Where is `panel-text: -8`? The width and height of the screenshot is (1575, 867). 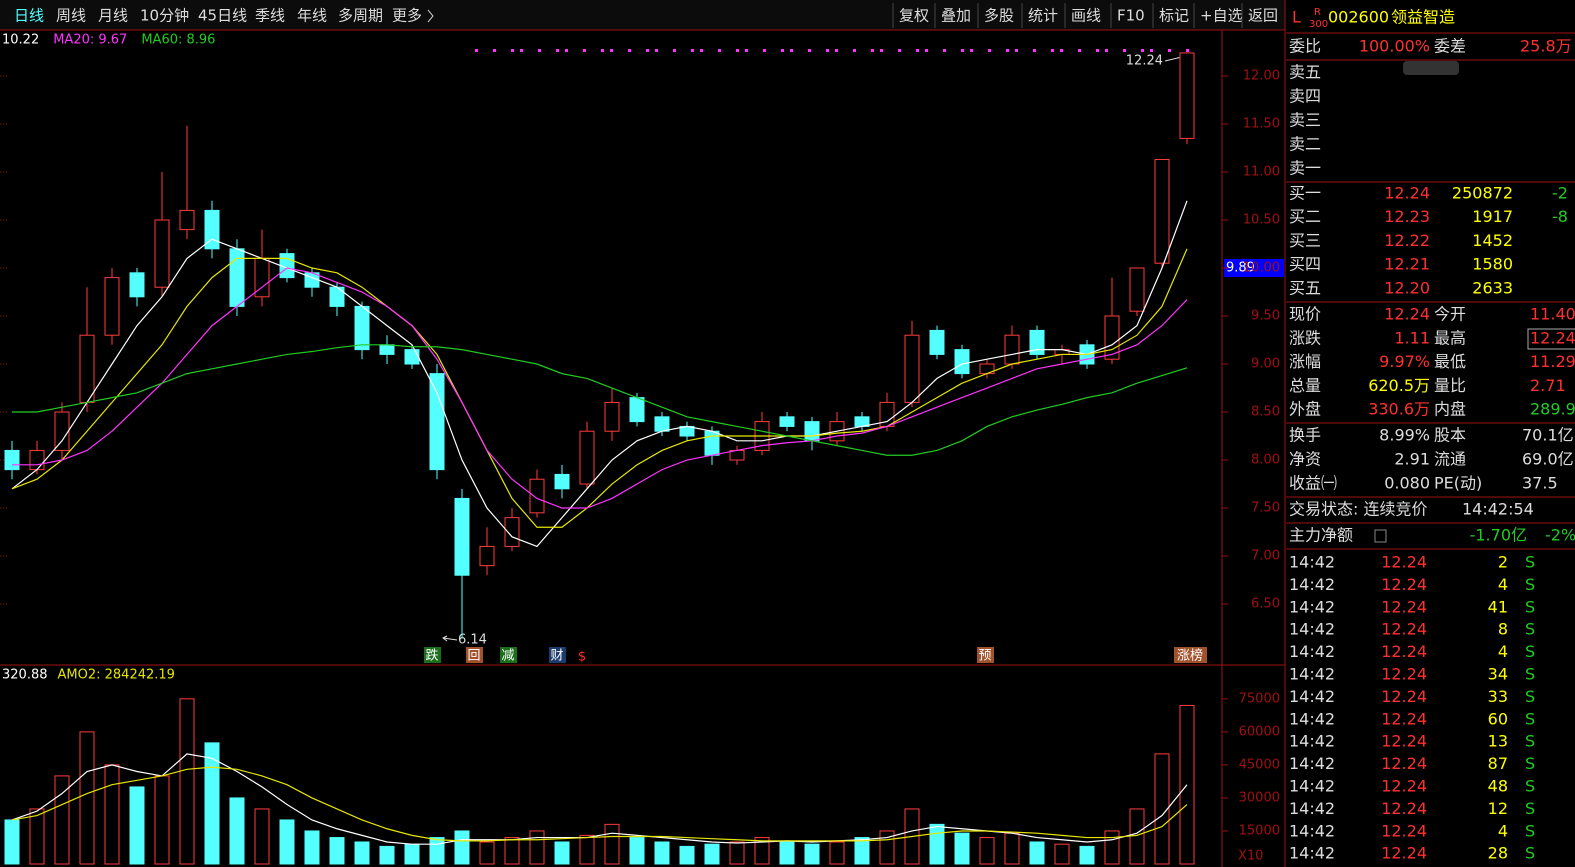
panel-text: -8 is located at coordinates (1560, 216).